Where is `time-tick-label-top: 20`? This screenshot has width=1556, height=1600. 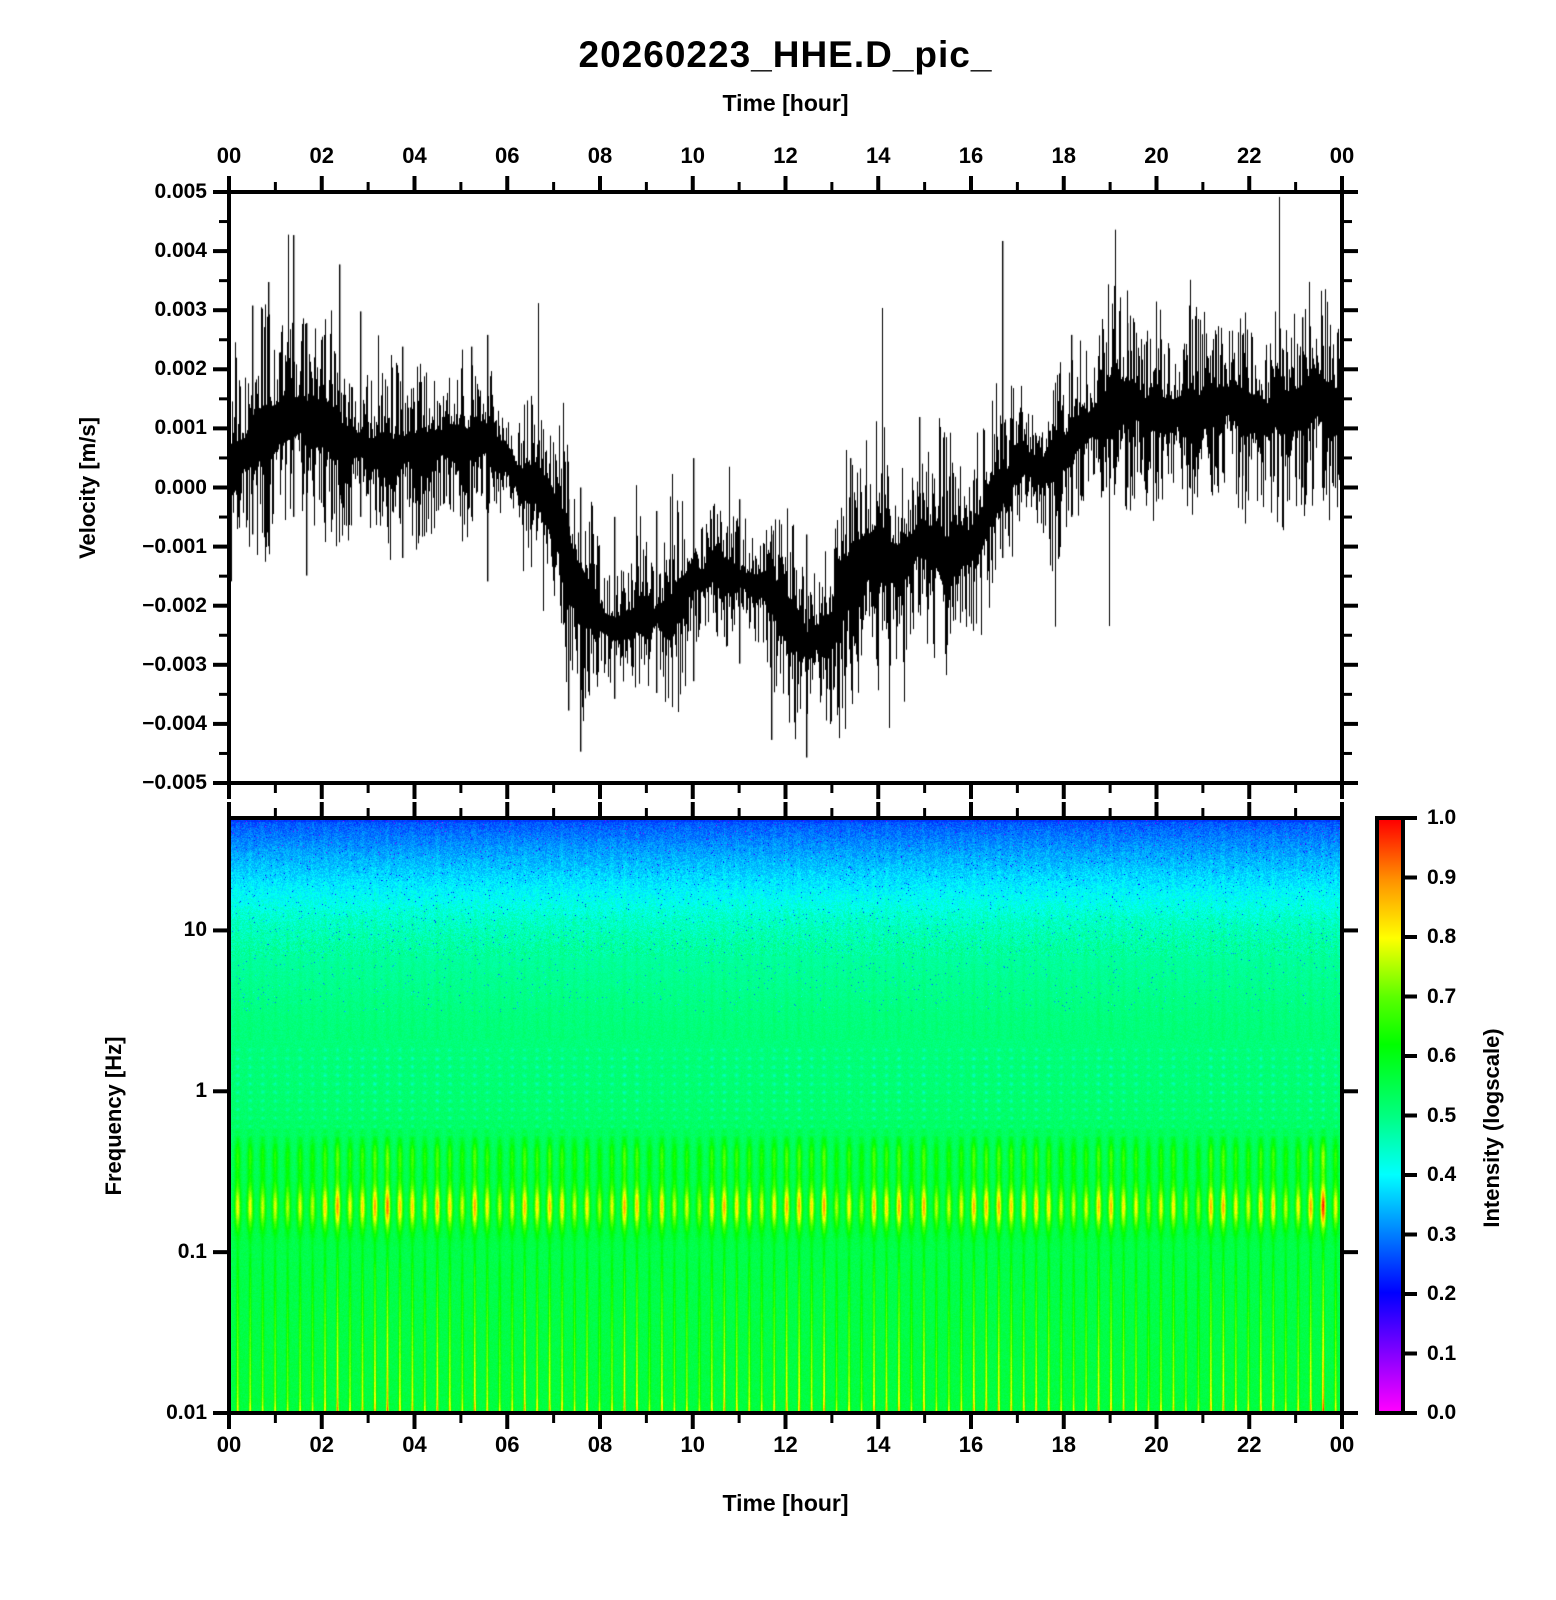
time-tick-label-top: 20 is located at coordinates (1156, 155).